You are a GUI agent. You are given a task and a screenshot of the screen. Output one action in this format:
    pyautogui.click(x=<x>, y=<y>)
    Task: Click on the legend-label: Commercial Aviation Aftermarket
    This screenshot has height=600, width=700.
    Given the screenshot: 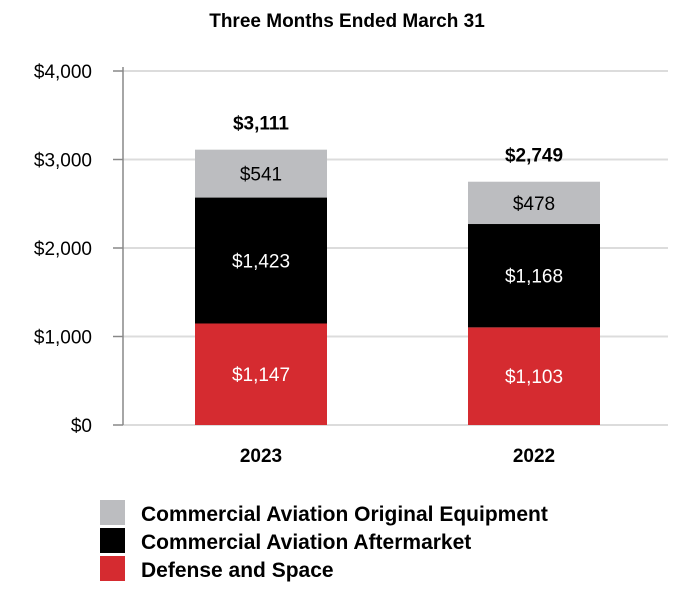 What is the action you would take?
    pyautogui.click(x=306, y=542)
    